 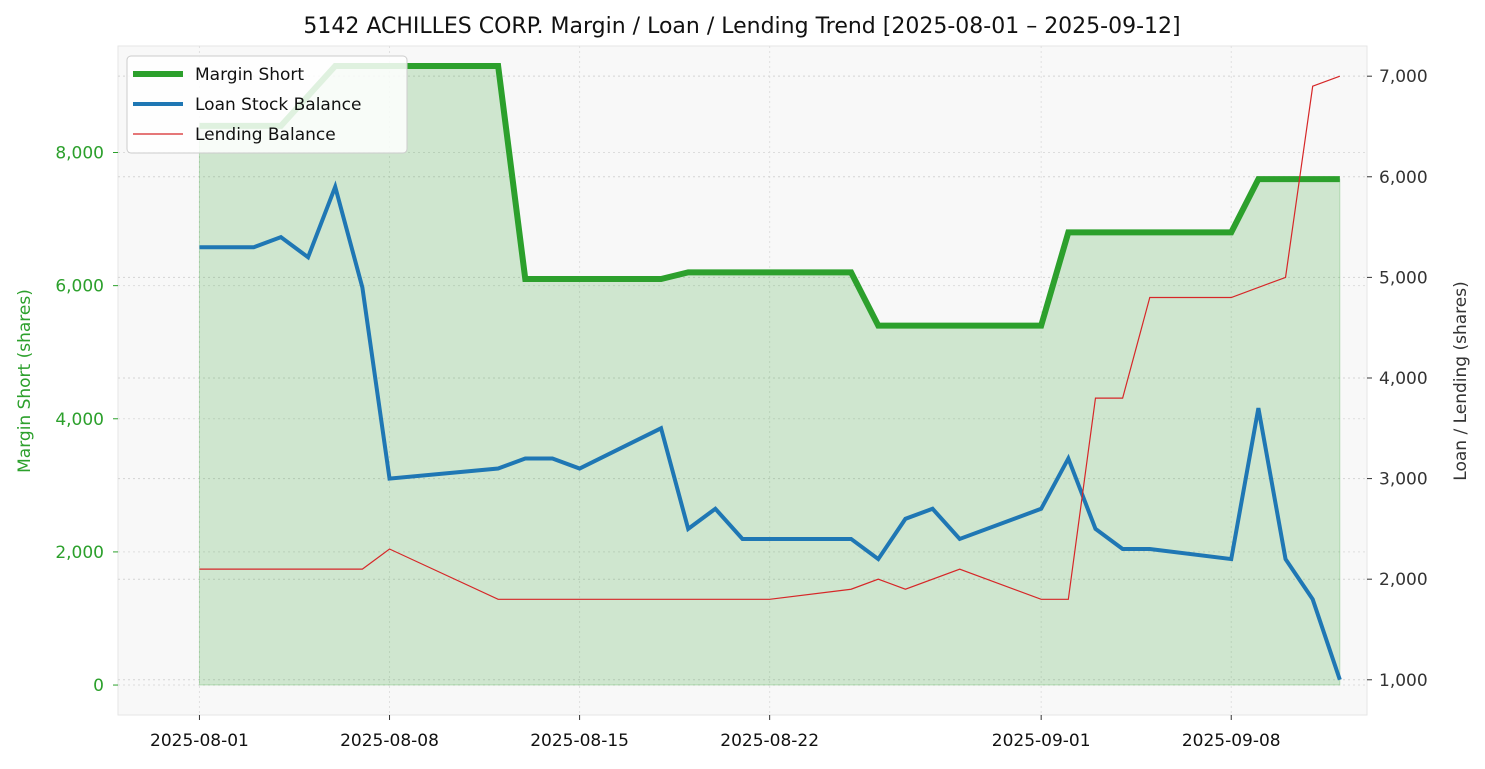 What do you see at coordinates (1403, 379) in the screenshot?
I see `right-y-tick-label: 4,000` at bounding box center [1403, 379].